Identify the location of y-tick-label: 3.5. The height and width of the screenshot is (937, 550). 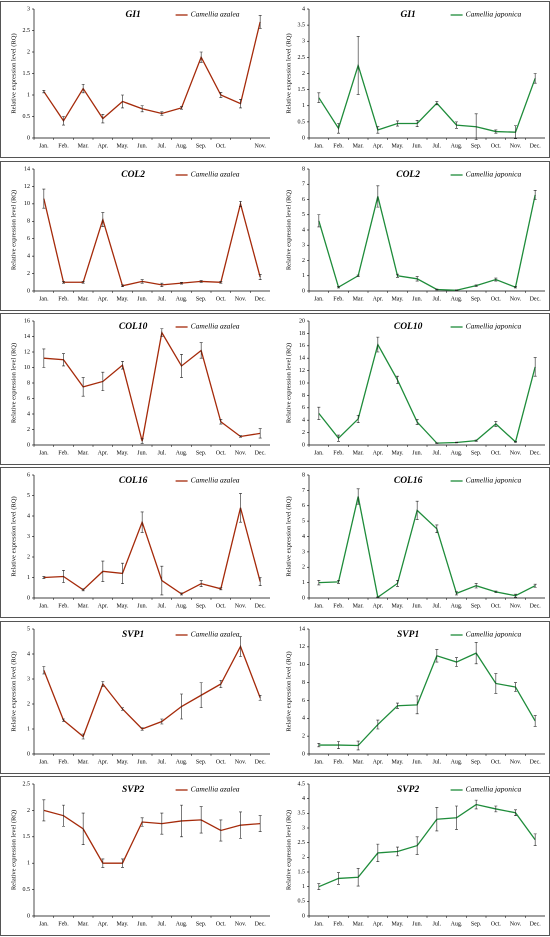
(302, 26).